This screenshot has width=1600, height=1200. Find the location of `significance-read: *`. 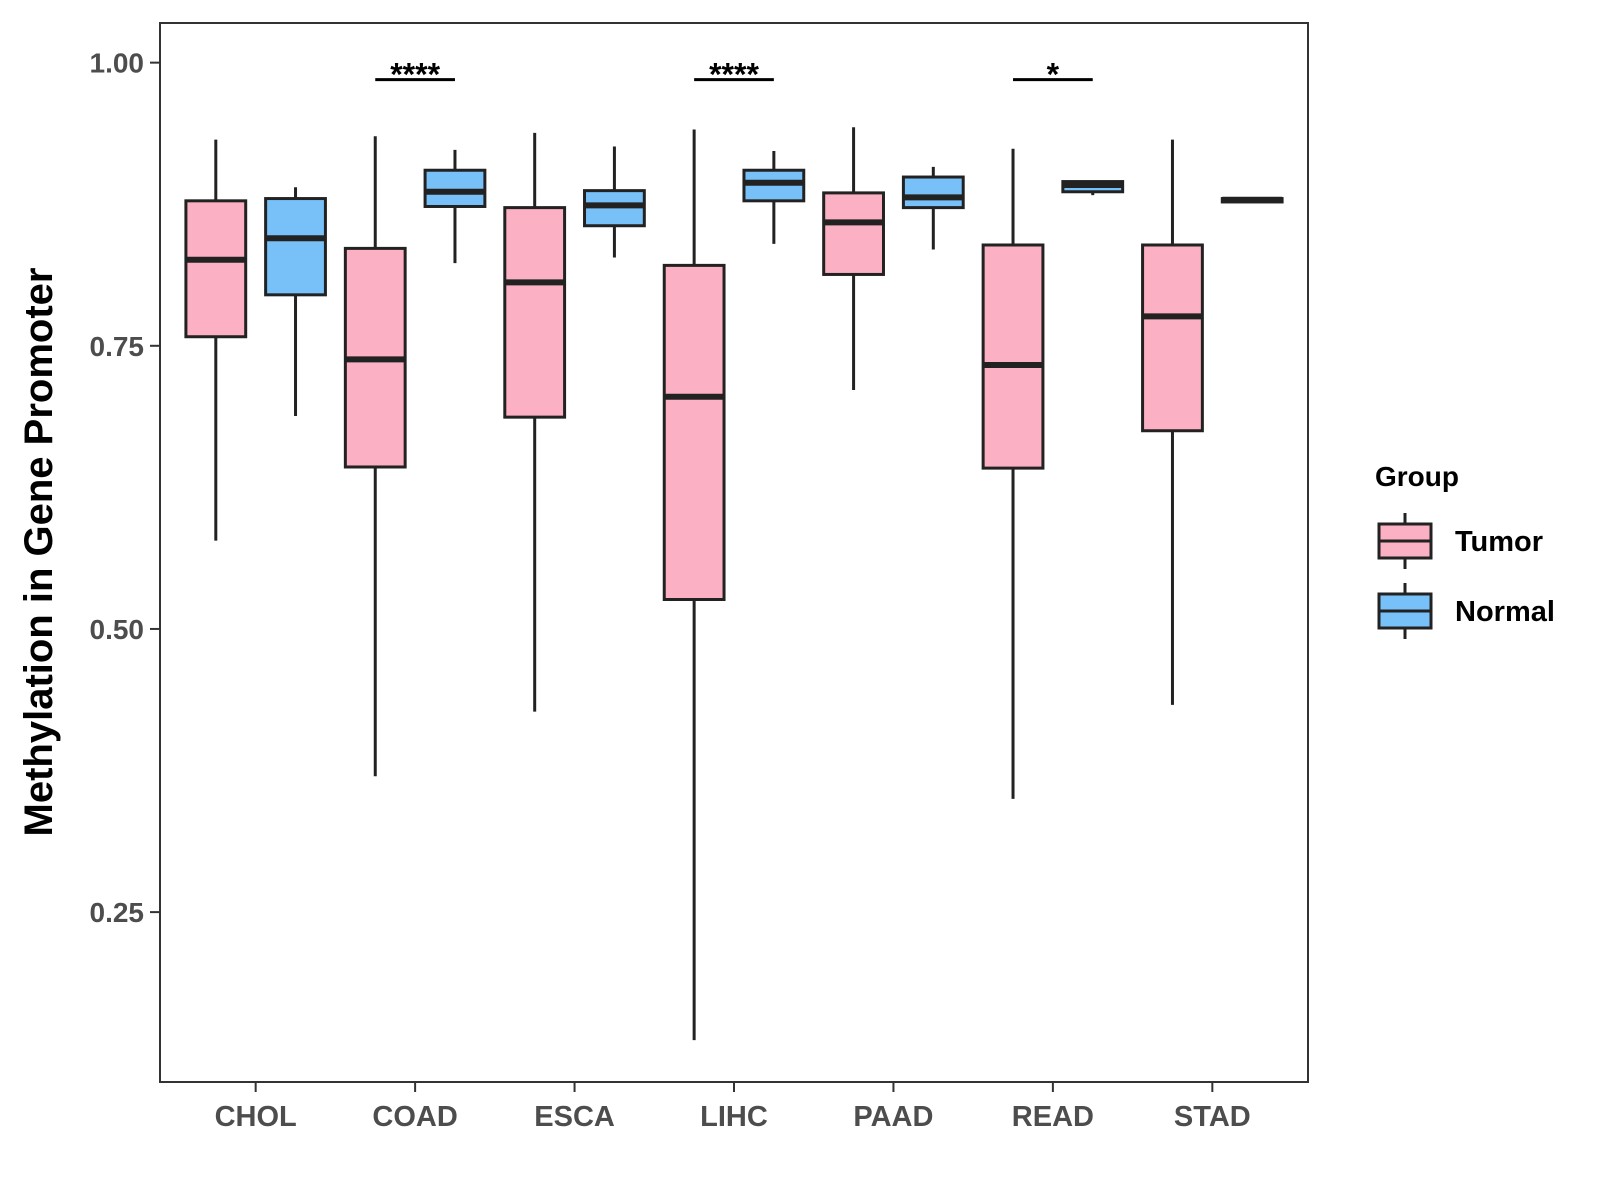

significance-read: * is located at coordinates (1053, 75).